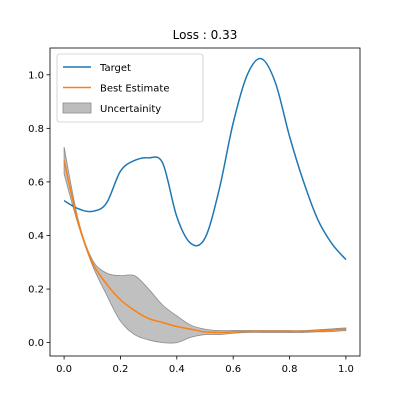  What do you see at coordinates (77, 108) in the screenshot?
I see `legend-swatch-uncertainity` at bounding box center [77, 108].